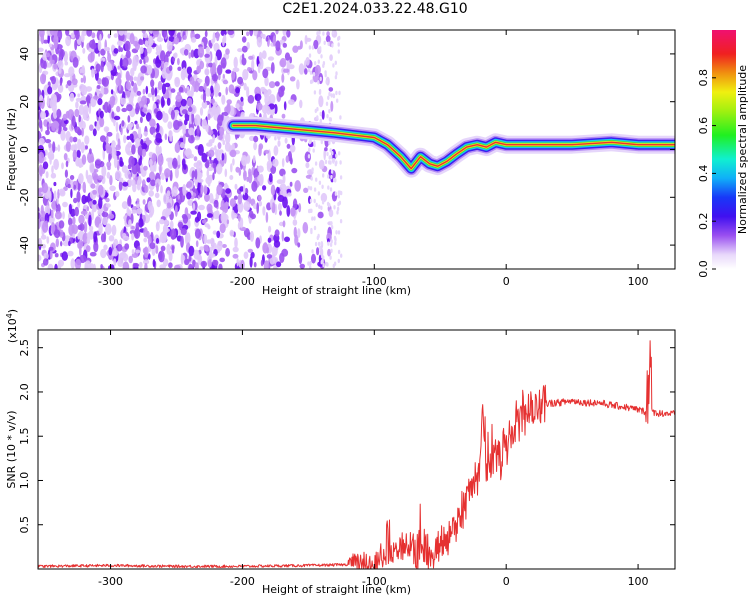 The height and width of the screenshot is (600, 750). Describe the element at coordinates (24, 54) in the screenshot. I see `top-y-tick-label: 40` at that location.